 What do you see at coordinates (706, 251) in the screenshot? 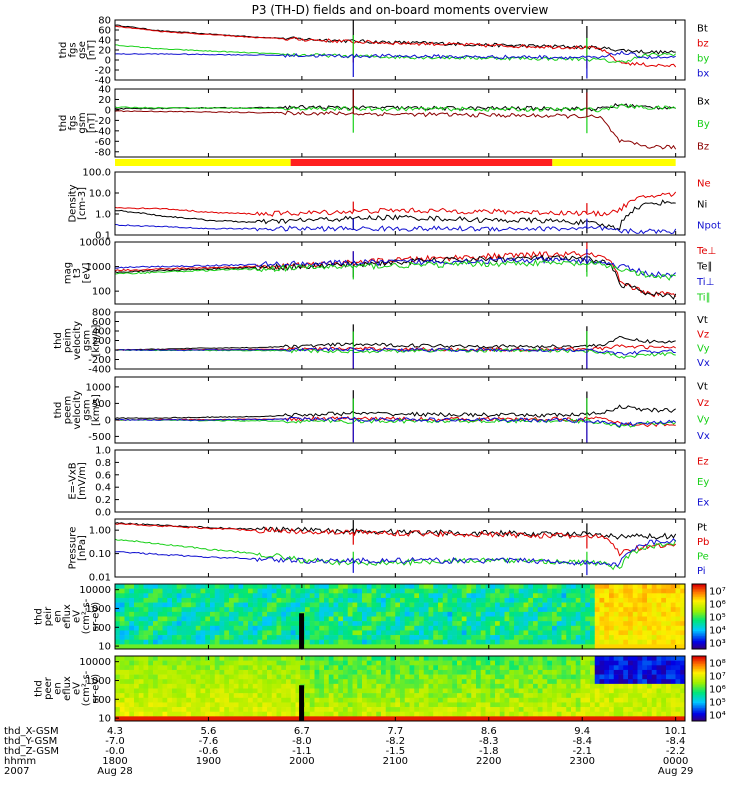
I see `legend-entry: Te⊥` at bounding box center [706, 251].